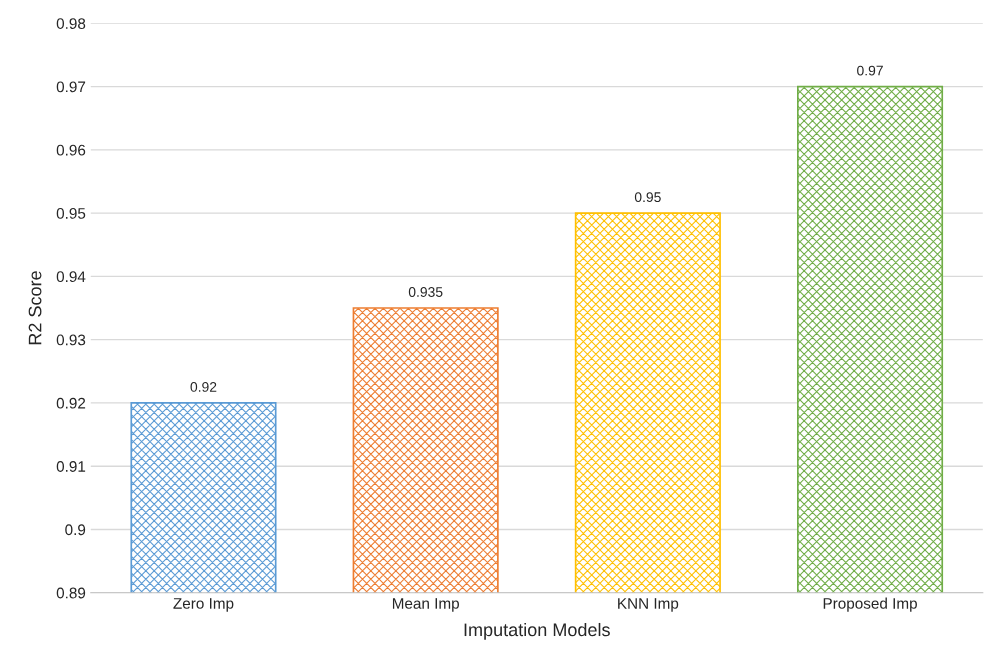 This screenshot has height=666, width=1008. What do you see at coordinates (71, 213) in the screenshot?
I see `y-tick-label: 0.95` at bounding box center [71, 213].